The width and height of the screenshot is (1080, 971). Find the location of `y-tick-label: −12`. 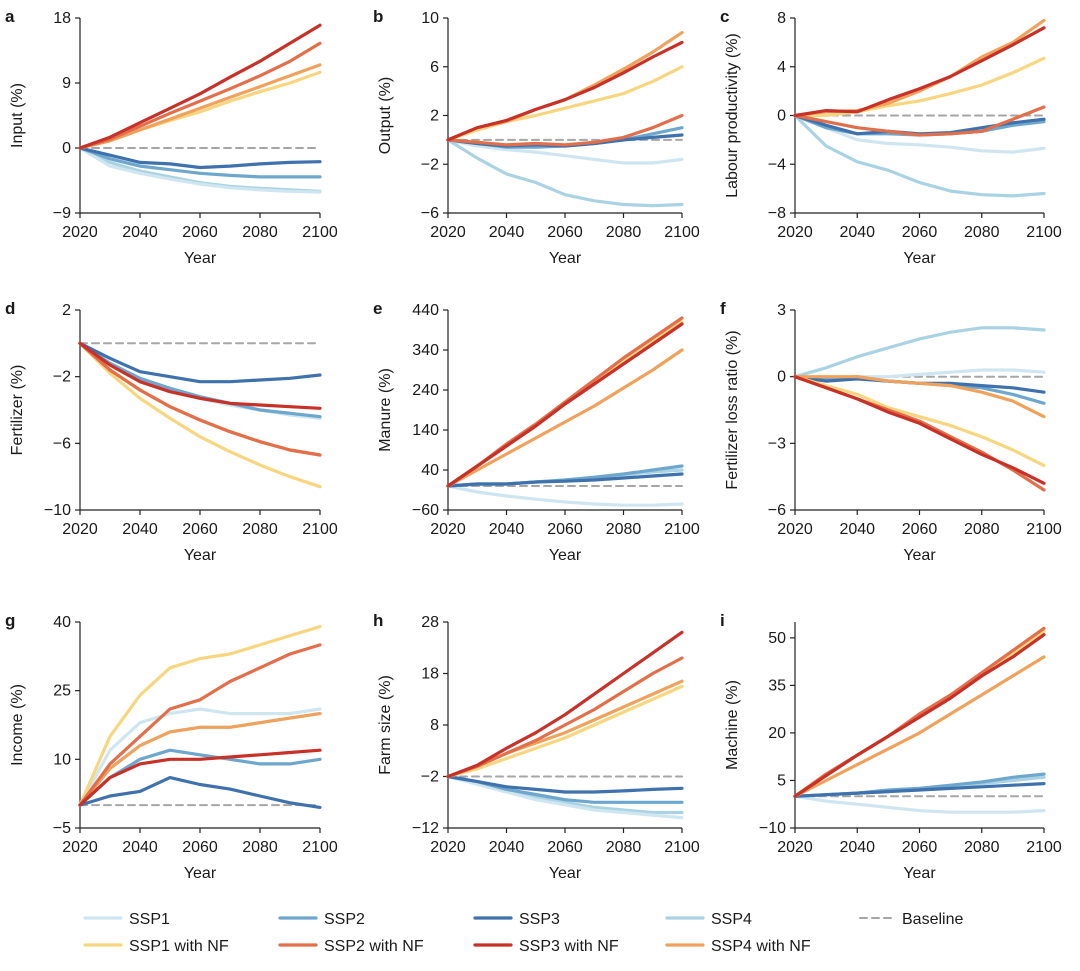

y-tick-label: −12 is located at coordinates (425, 828).